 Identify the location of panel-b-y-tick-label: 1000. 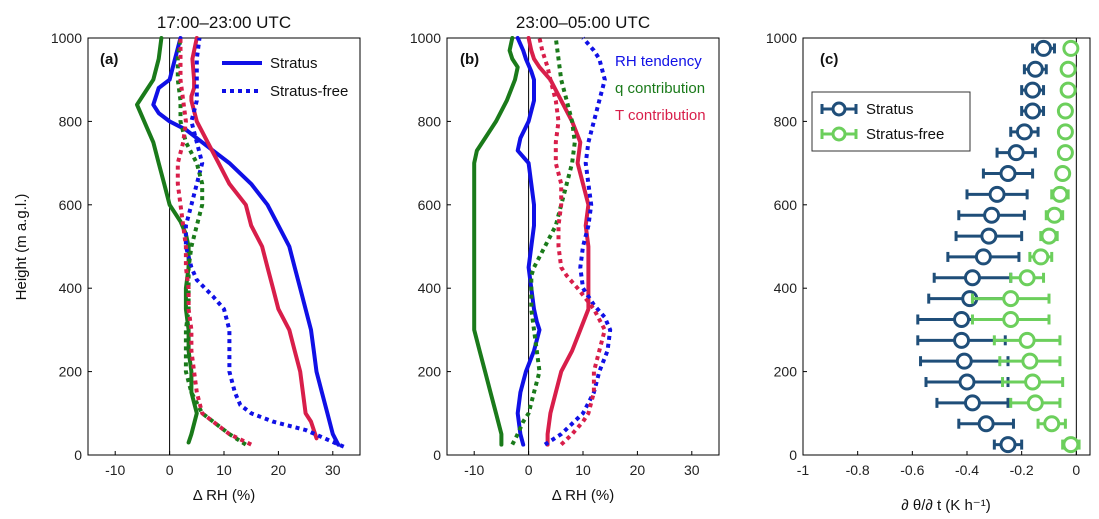
(425, 38).